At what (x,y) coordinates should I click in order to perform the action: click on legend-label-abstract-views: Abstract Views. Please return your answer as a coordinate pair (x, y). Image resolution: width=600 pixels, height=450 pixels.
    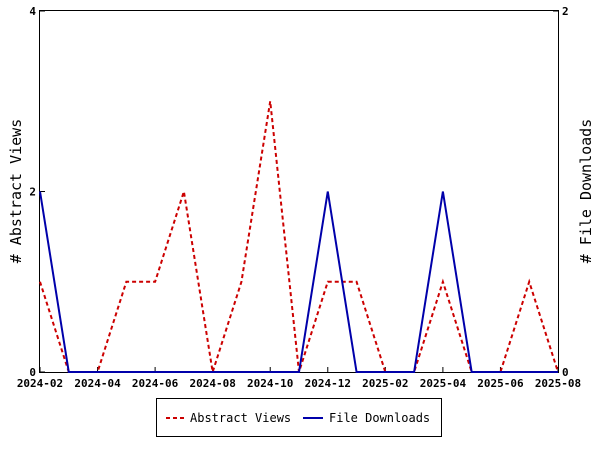
    Looking at the image, I should click on (240, 418).